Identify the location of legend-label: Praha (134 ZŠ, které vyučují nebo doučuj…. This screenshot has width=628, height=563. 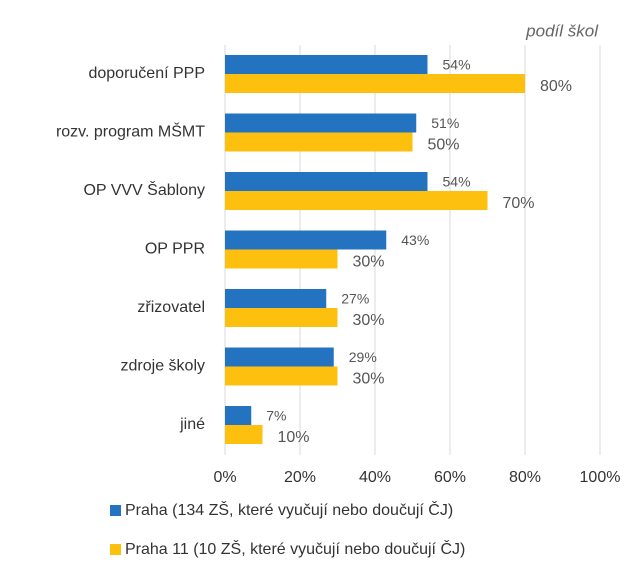
(289, 509).